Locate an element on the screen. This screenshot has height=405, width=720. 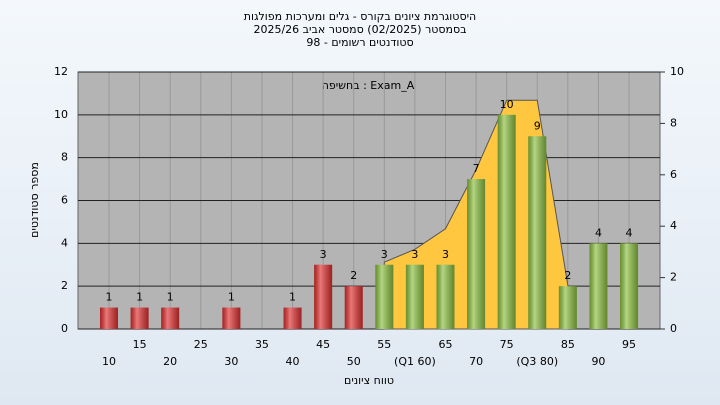
y2-tick-label: 8 is located at coordinates (673, 122).